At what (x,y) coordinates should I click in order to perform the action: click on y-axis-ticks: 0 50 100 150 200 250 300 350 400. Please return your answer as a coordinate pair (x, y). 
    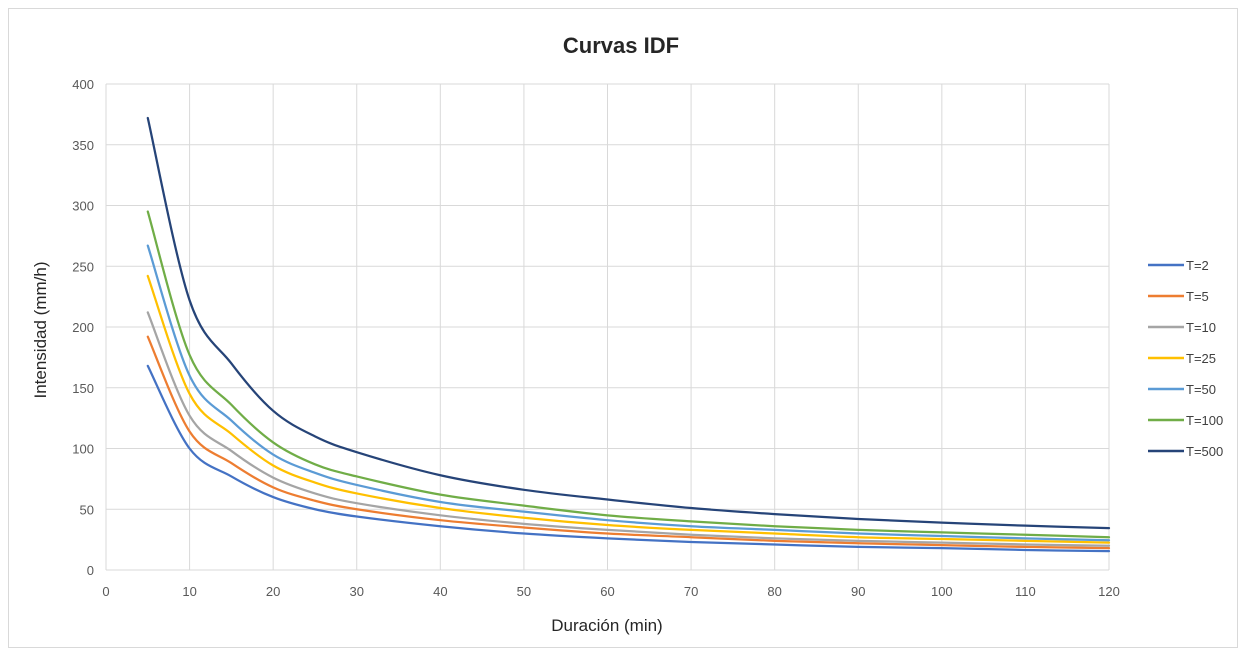
    Looking at the image, I should click on (83, 327).